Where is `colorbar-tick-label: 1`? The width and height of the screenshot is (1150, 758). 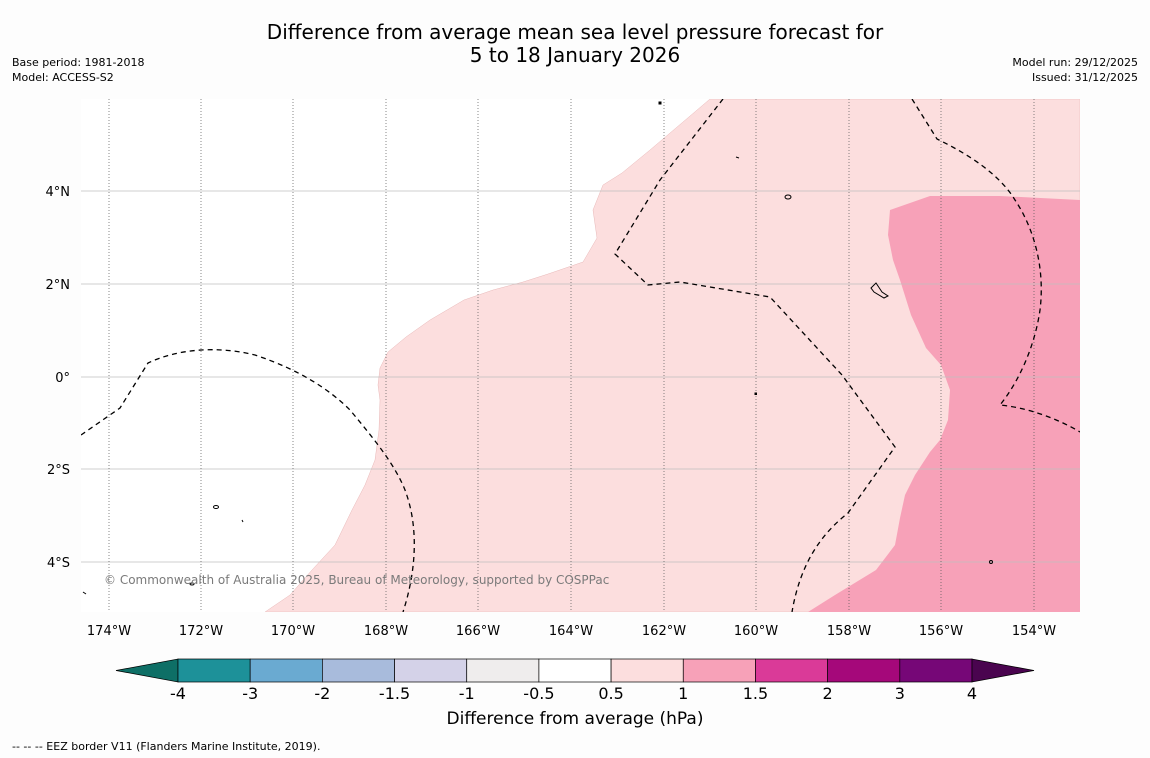
colorbar-tick-label: 1 is located at coordinates (683, 693).